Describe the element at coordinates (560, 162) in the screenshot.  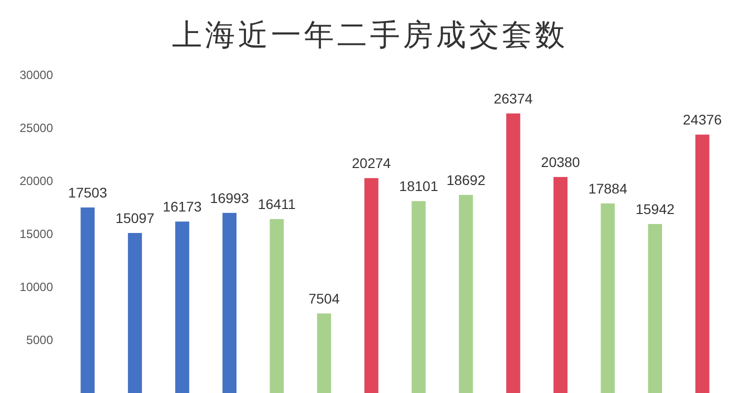
I see `data-label: 20380` at that location.